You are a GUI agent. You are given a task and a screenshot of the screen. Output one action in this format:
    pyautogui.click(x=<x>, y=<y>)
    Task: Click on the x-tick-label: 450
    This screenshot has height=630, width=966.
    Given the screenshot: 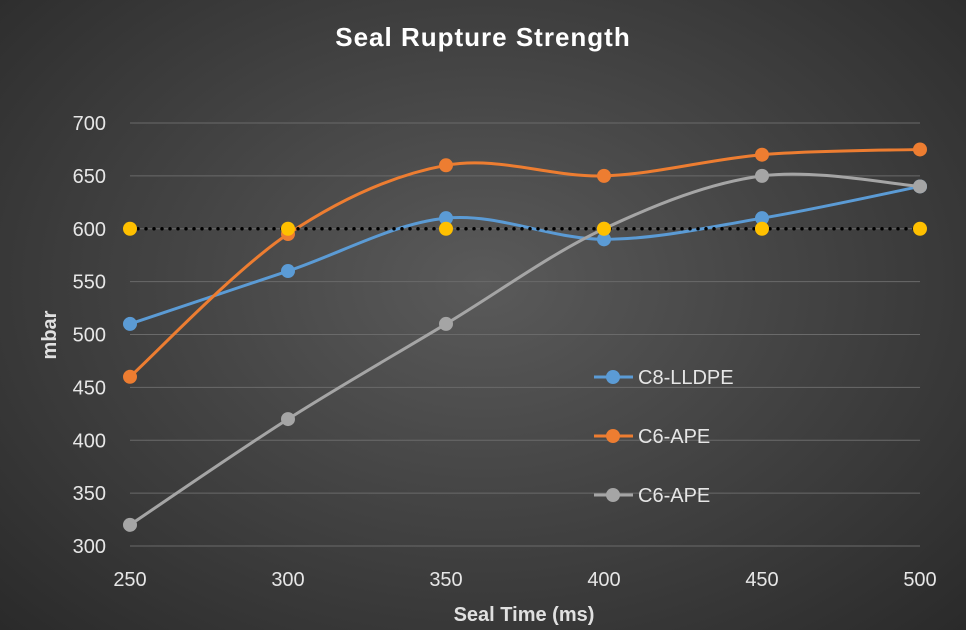 What is the action you would take?
    pyautogui.click(x=761, y=580)
    